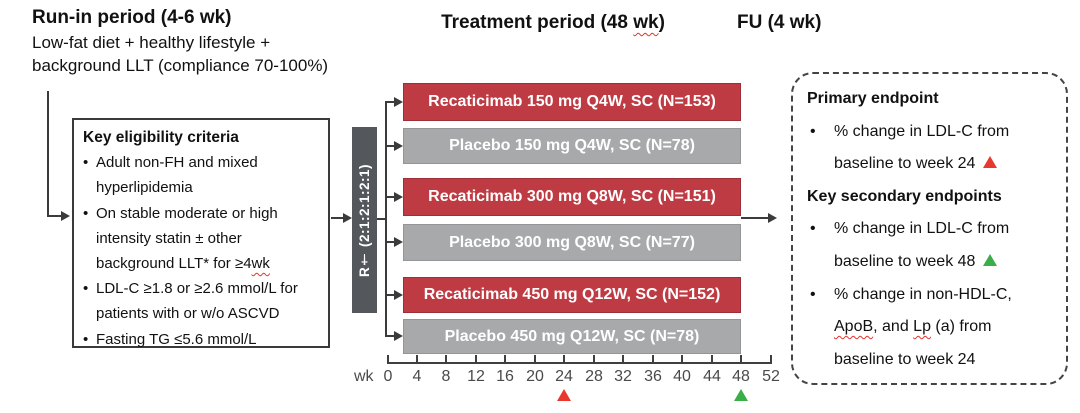  I want to click on branch-line-arm1, so click(390, 102).